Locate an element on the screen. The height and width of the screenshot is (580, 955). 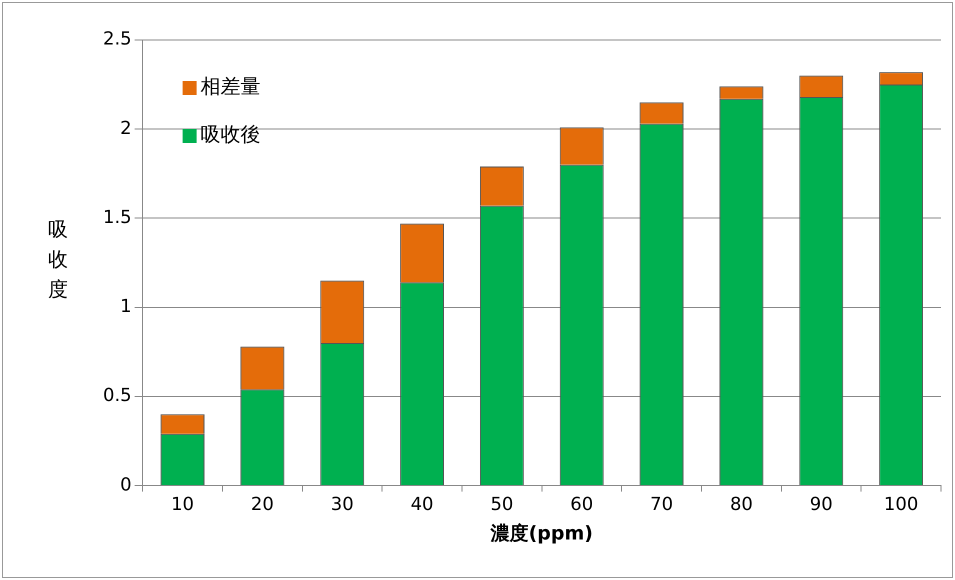
y-tick-label: 0 is located at coordinates (126, 485).